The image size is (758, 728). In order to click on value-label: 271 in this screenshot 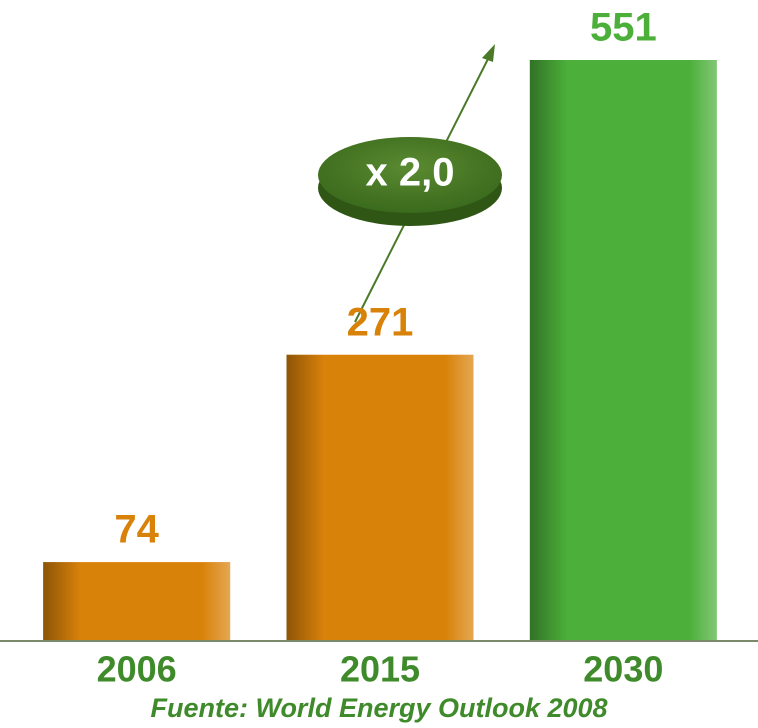, I will do `click(380, 322)`.